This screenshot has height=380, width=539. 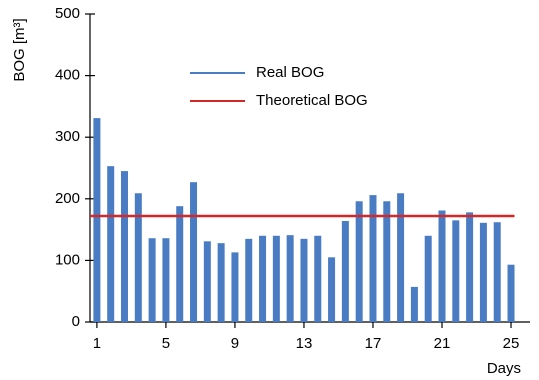 What do you see at coordinates (373, 343) in the screenshot?
I see `x-tick-label: 17` at bounding box center [373, 343].